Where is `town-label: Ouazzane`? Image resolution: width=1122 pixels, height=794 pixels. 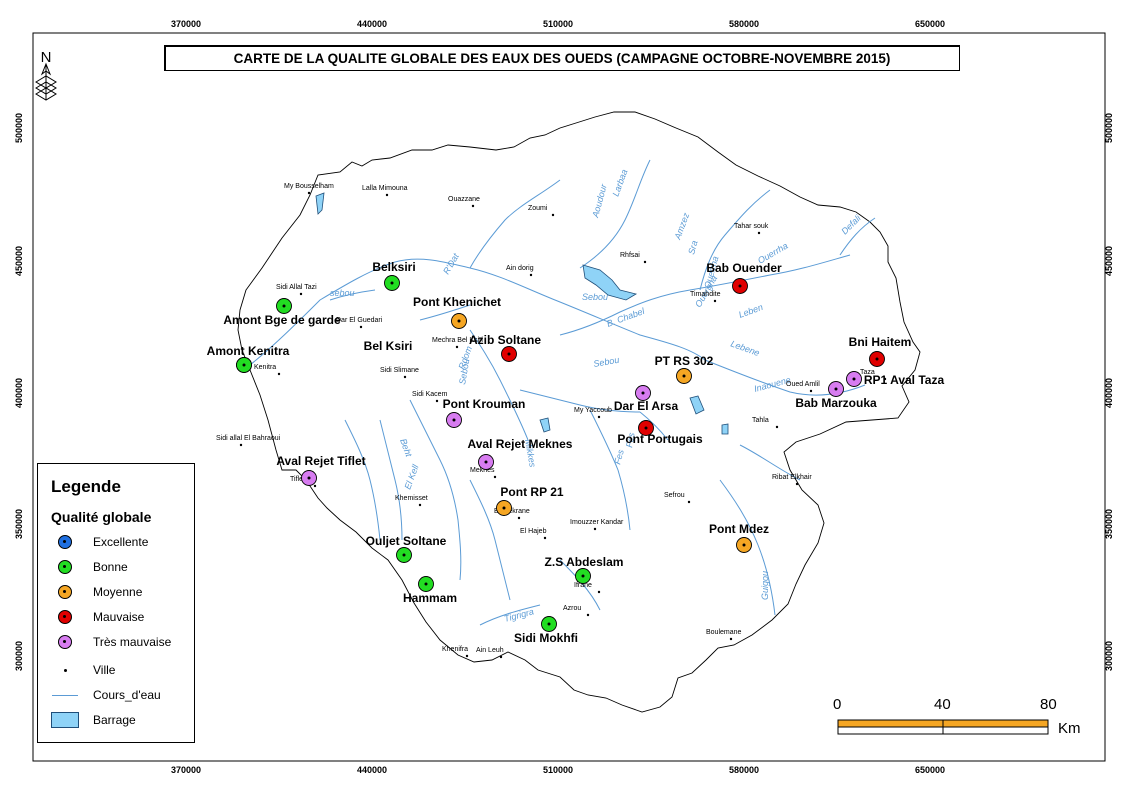
town-label: Ouazzane is located at coordinates (464, 199).